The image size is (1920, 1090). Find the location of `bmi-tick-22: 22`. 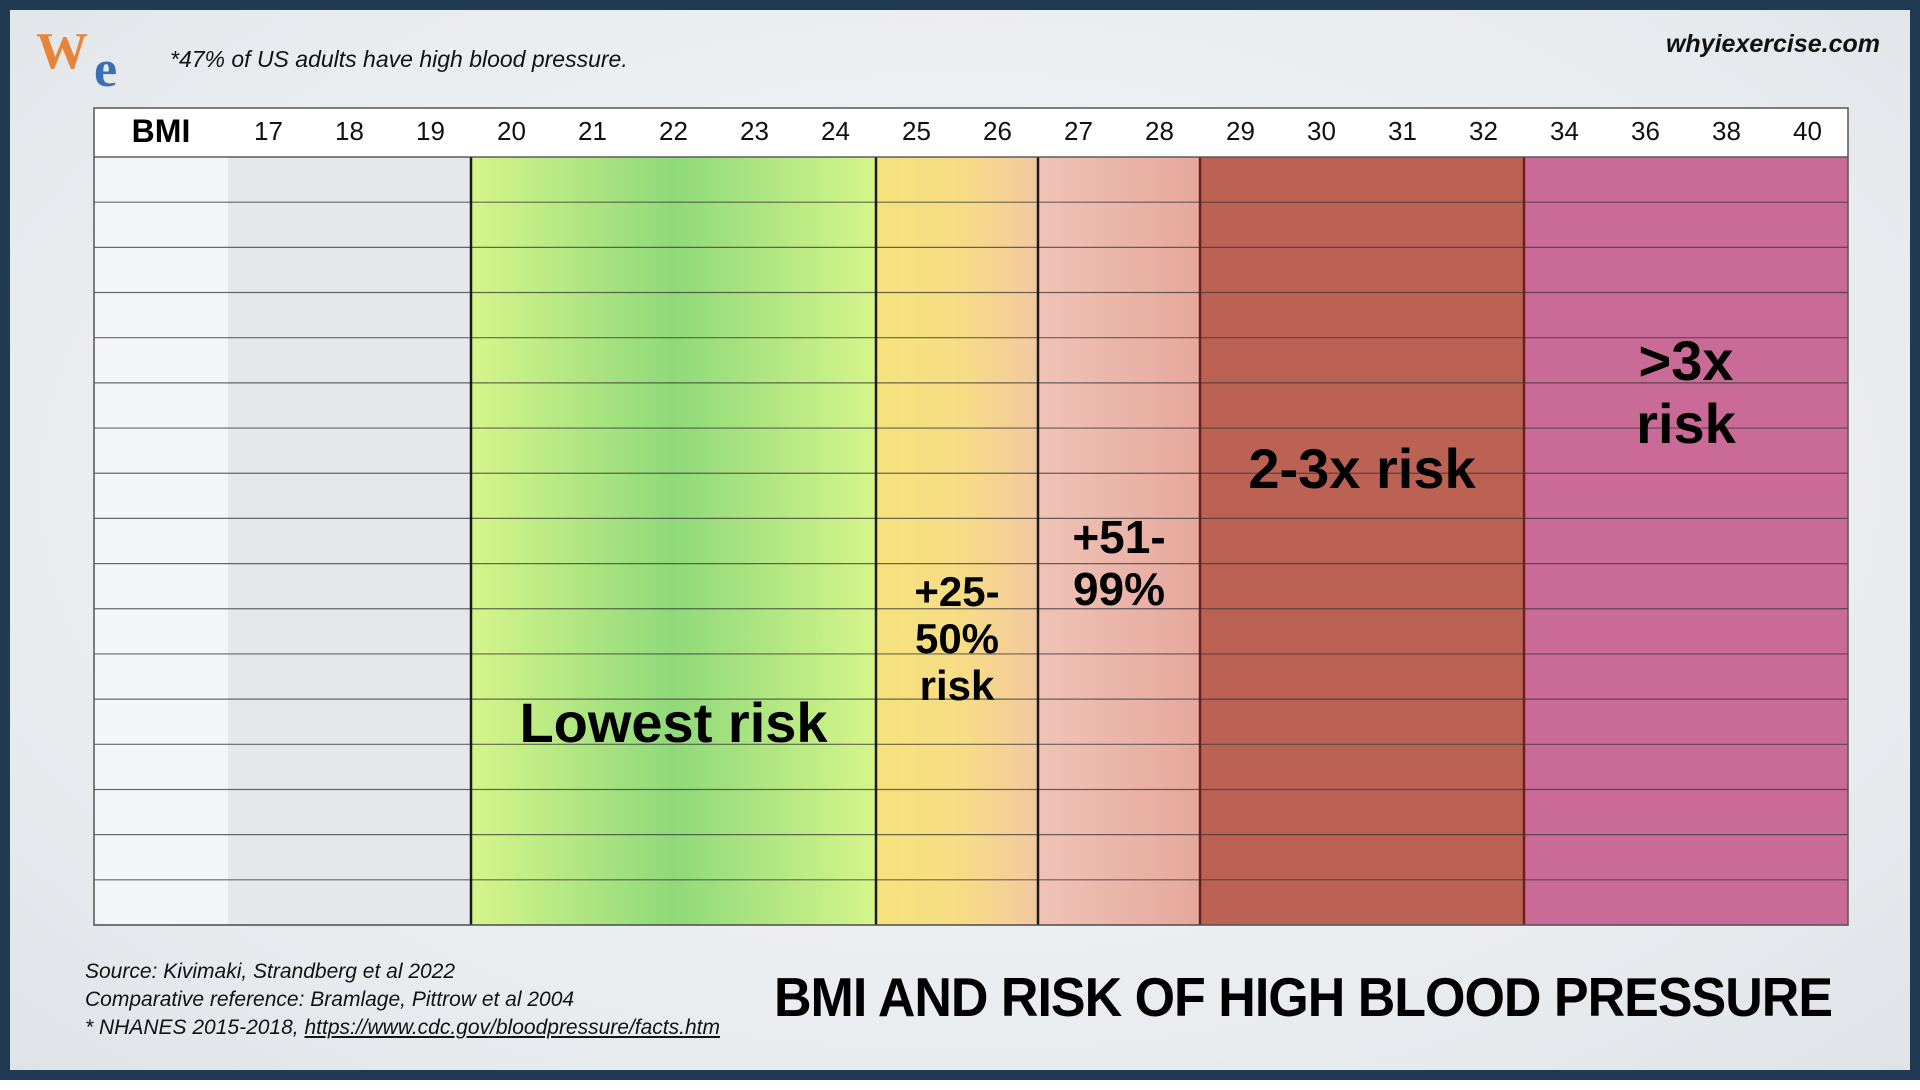

bmi-tick-22: 22 is located at coordinates (673, 131).